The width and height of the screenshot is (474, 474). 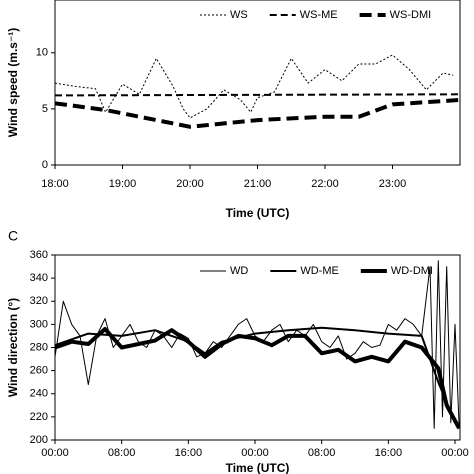 I want to click on y-tick-label: 360, so click(x=39, y=255).